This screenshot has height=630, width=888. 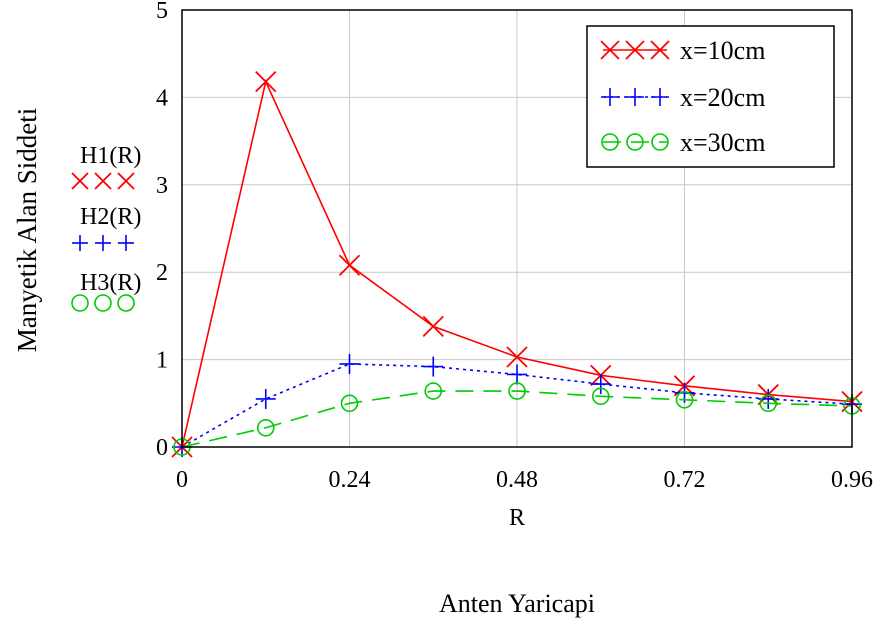 What do you see at coordinates (852, 480) in the screenshot?
I see `x-tick-label: 0.96` at bounding box center [852, 480].